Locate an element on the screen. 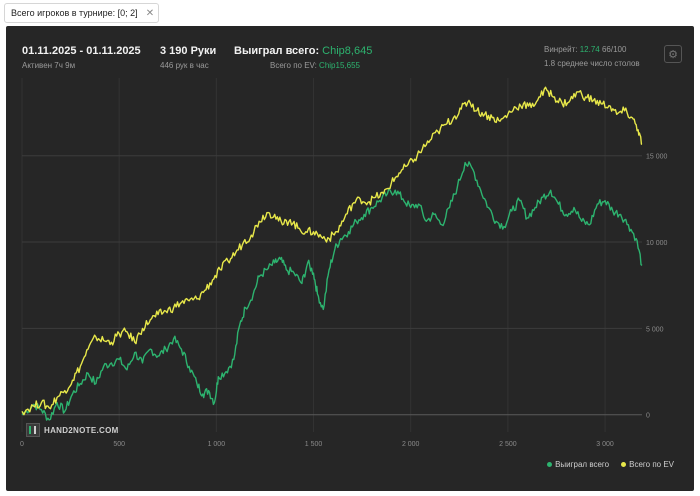  chart-legend: Выиграл всего Всего по EV is located at coordinates (610, 464).